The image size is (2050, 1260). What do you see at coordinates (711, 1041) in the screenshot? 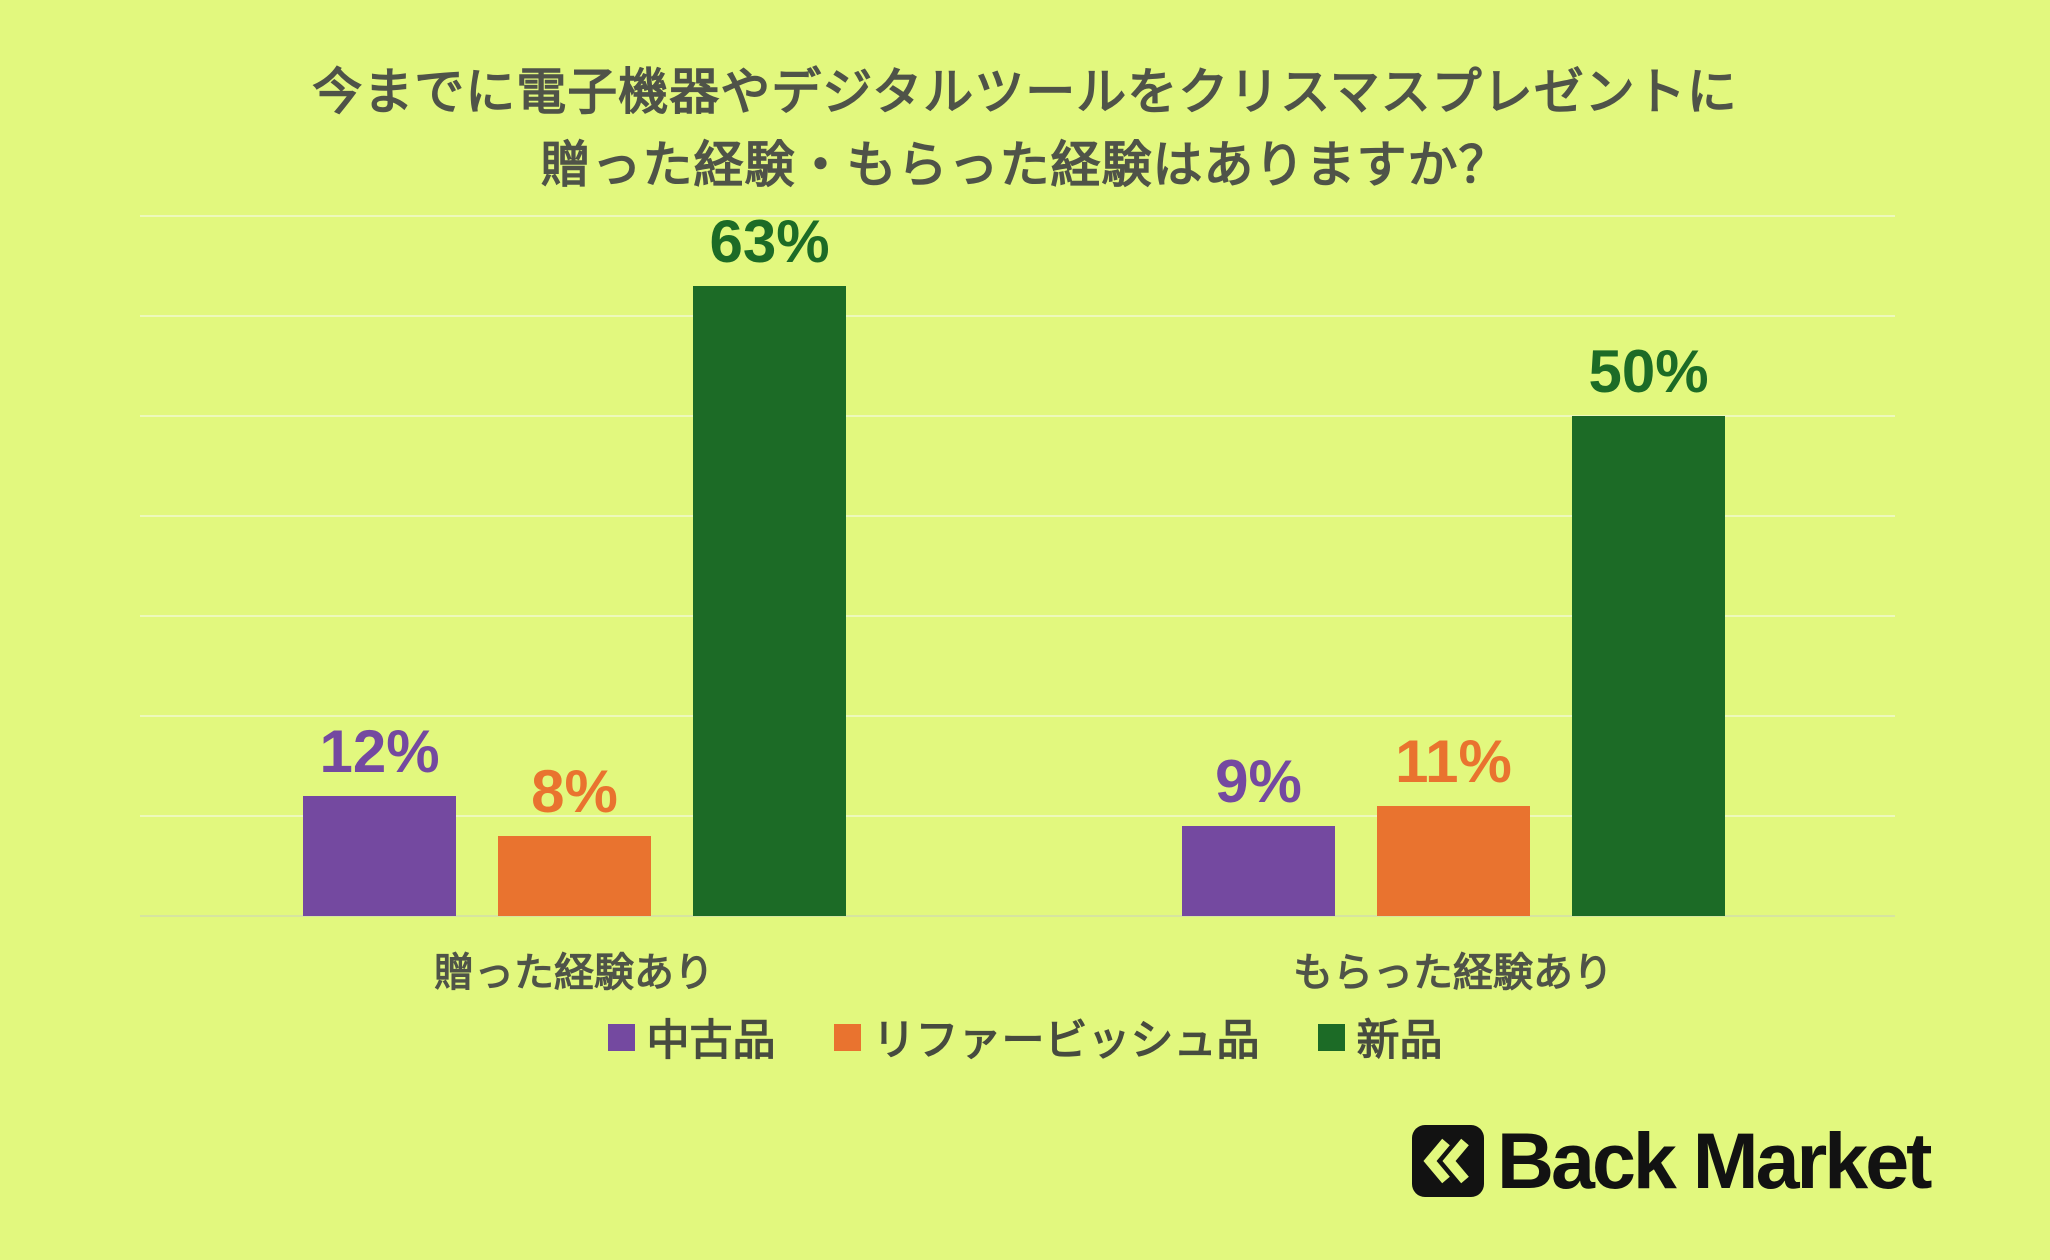
I see `legend-label: 中古品` at bounding box center [711, 1041].